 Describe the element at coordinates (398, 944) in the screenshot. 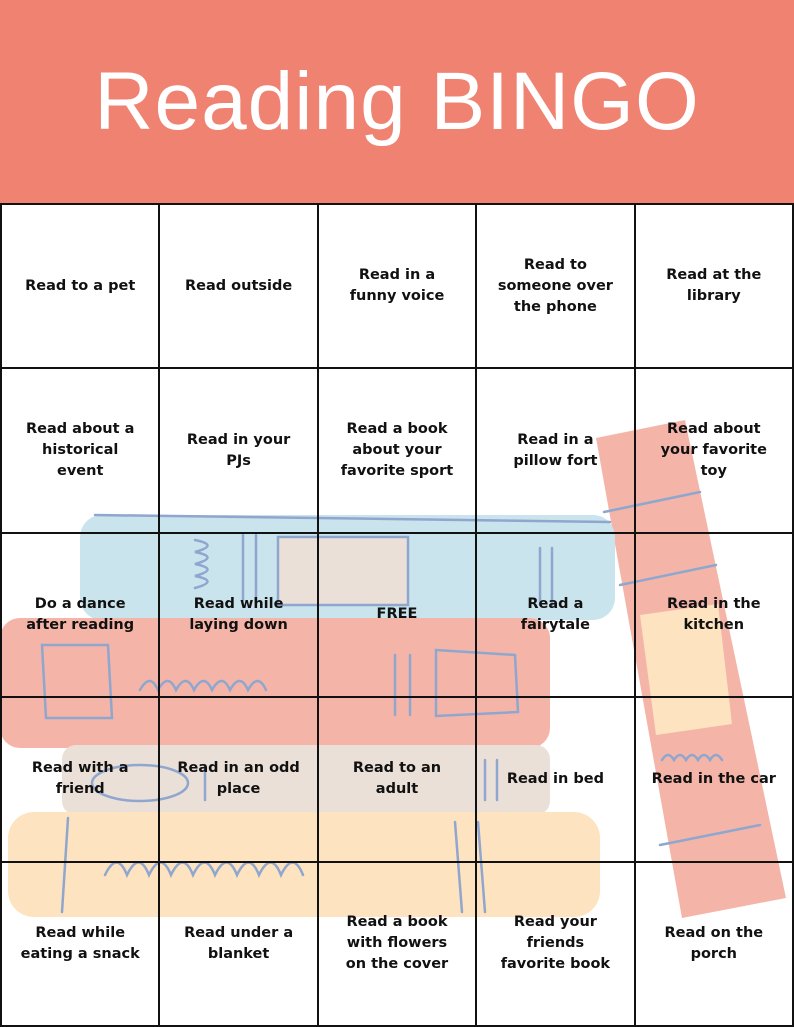

I see `bingo-cell: Read a book with flowers on the cover` at that location.